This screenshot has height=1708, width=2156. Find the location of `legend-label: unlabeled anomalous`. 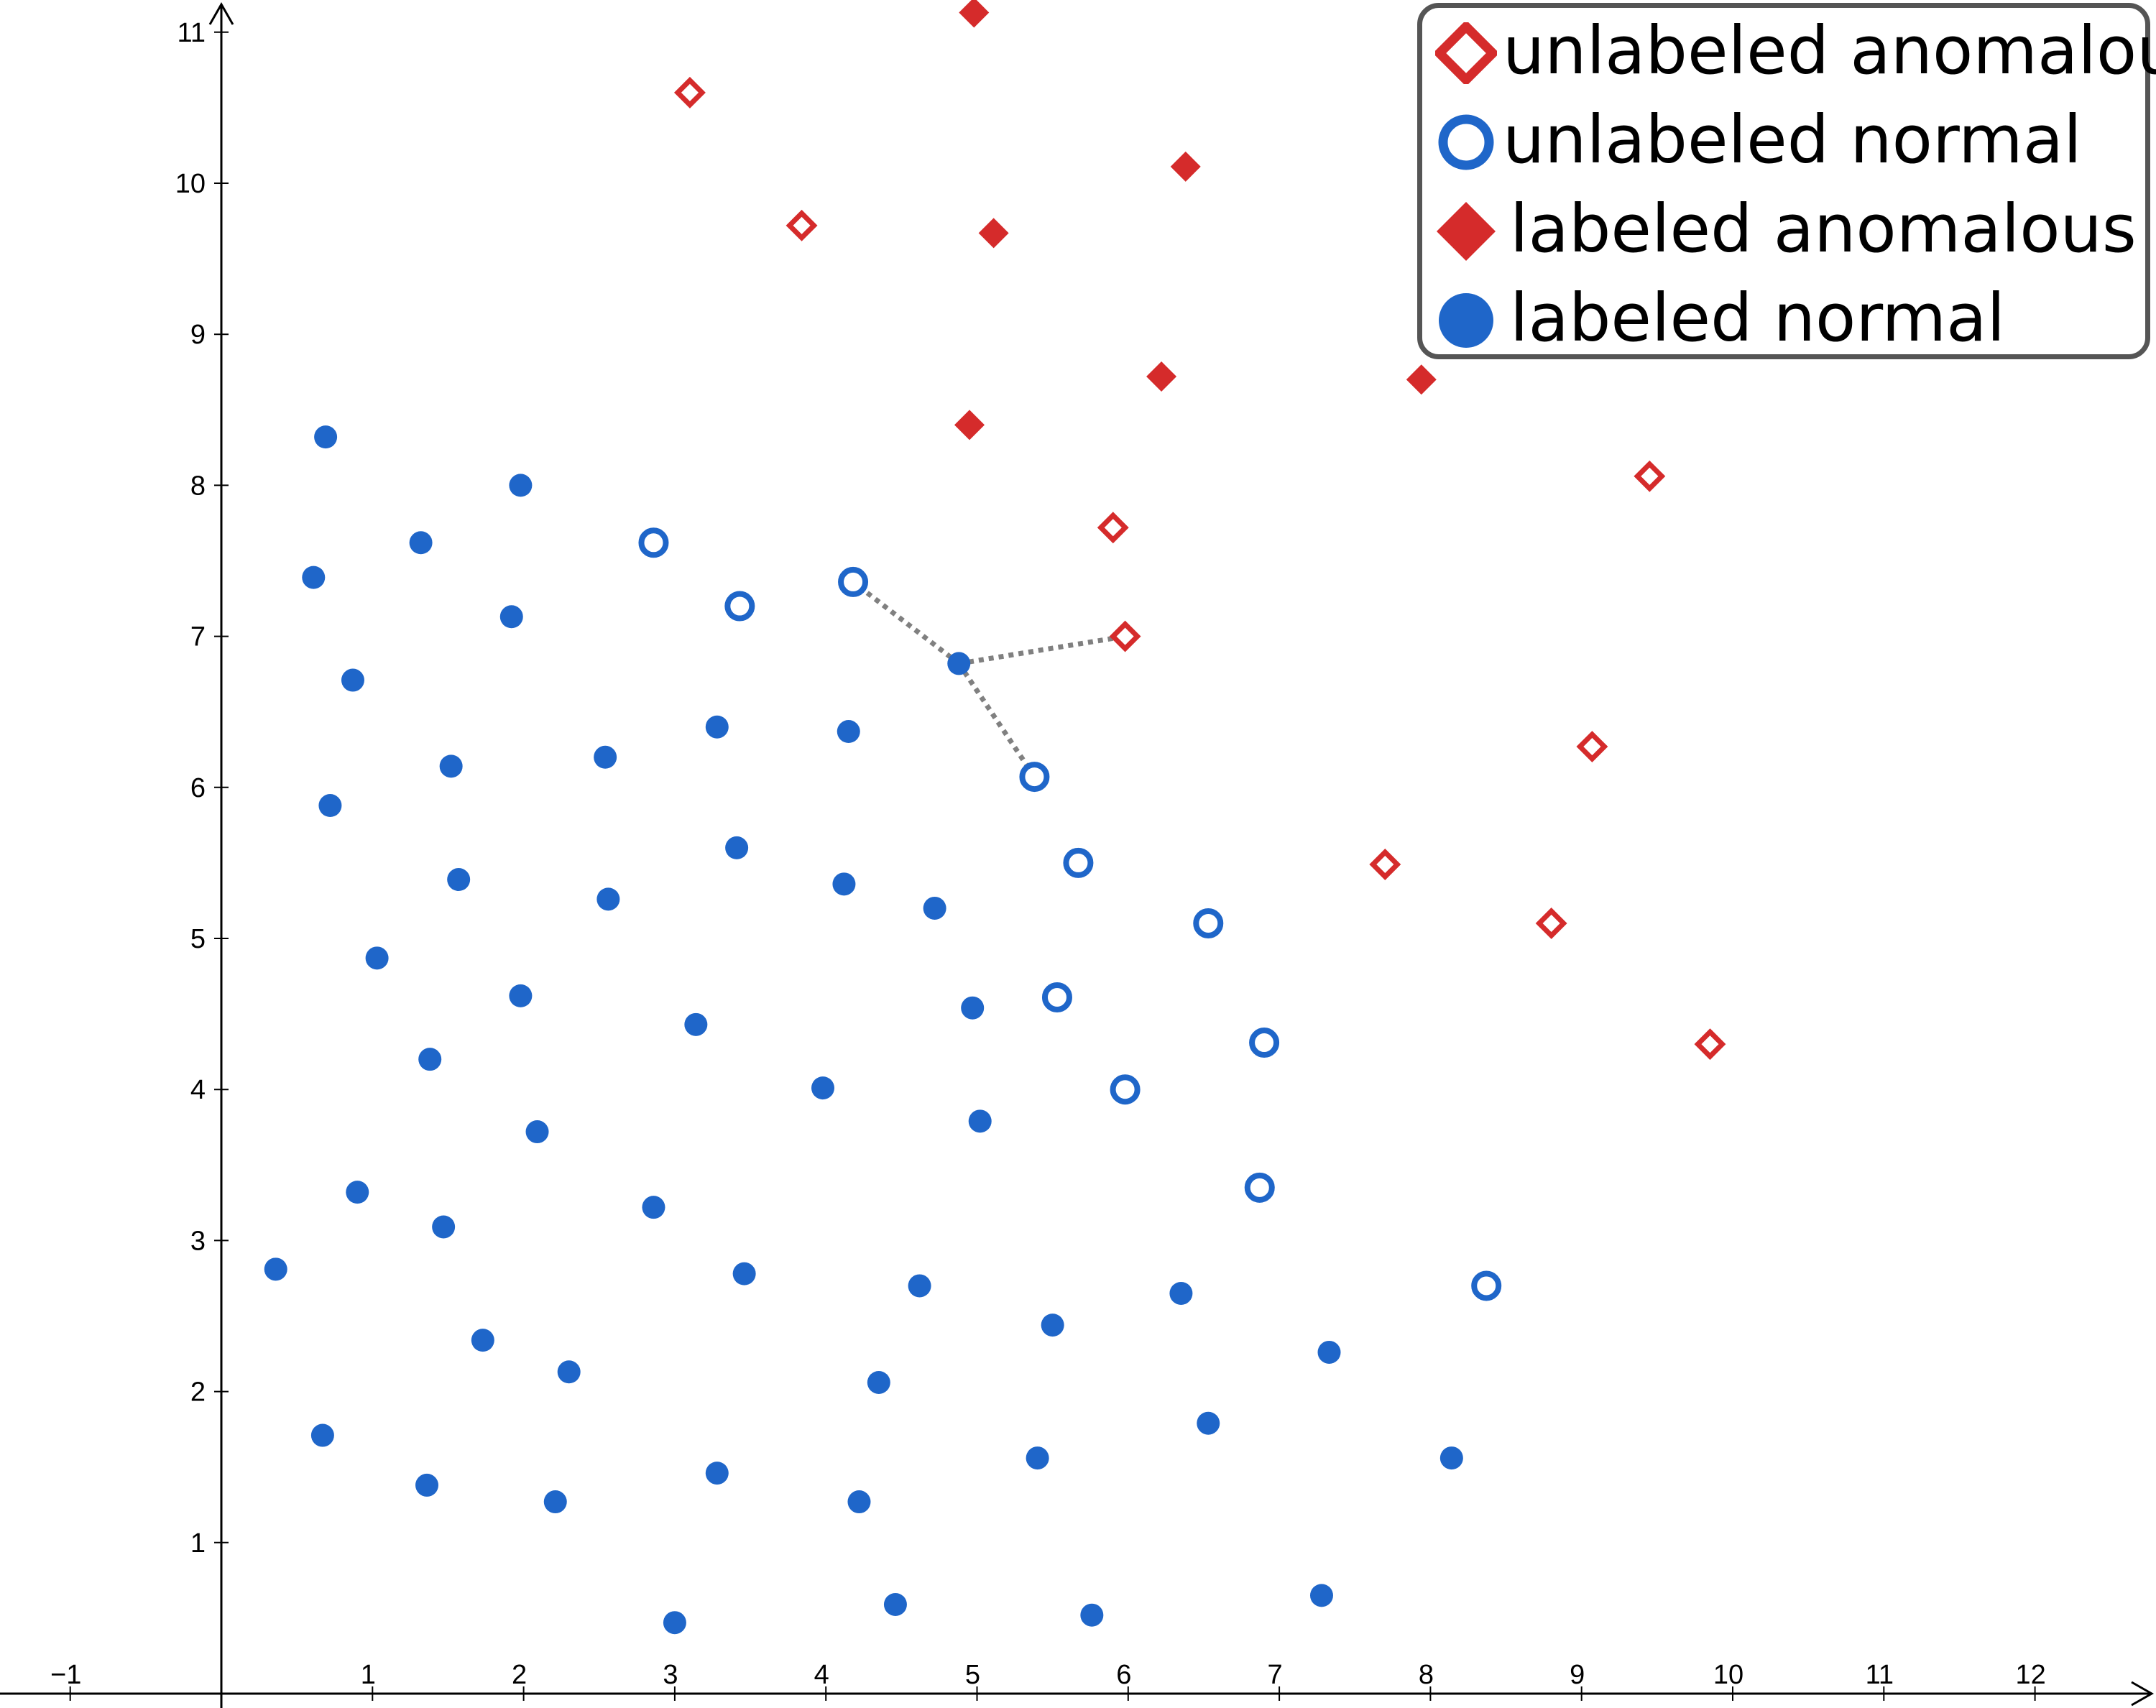

legend-label: unlabeled anomalous is located at coordinates (1830, 51).